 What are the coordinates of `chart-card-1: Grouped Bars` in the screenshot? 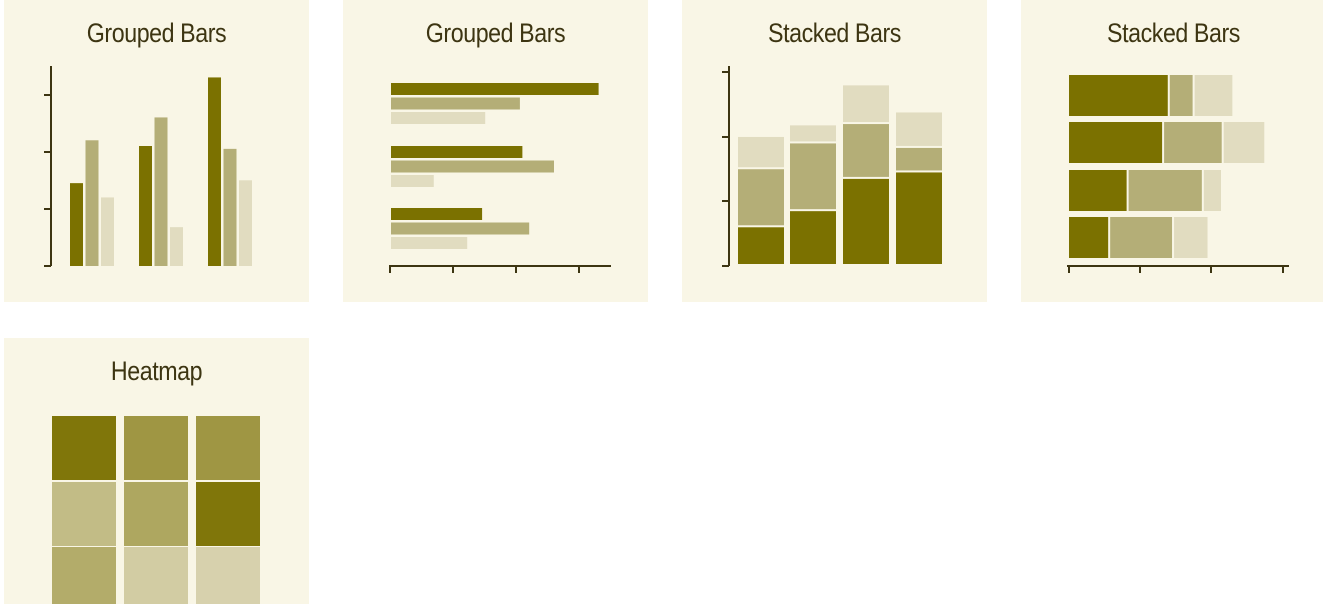 It's located at (156, 151).